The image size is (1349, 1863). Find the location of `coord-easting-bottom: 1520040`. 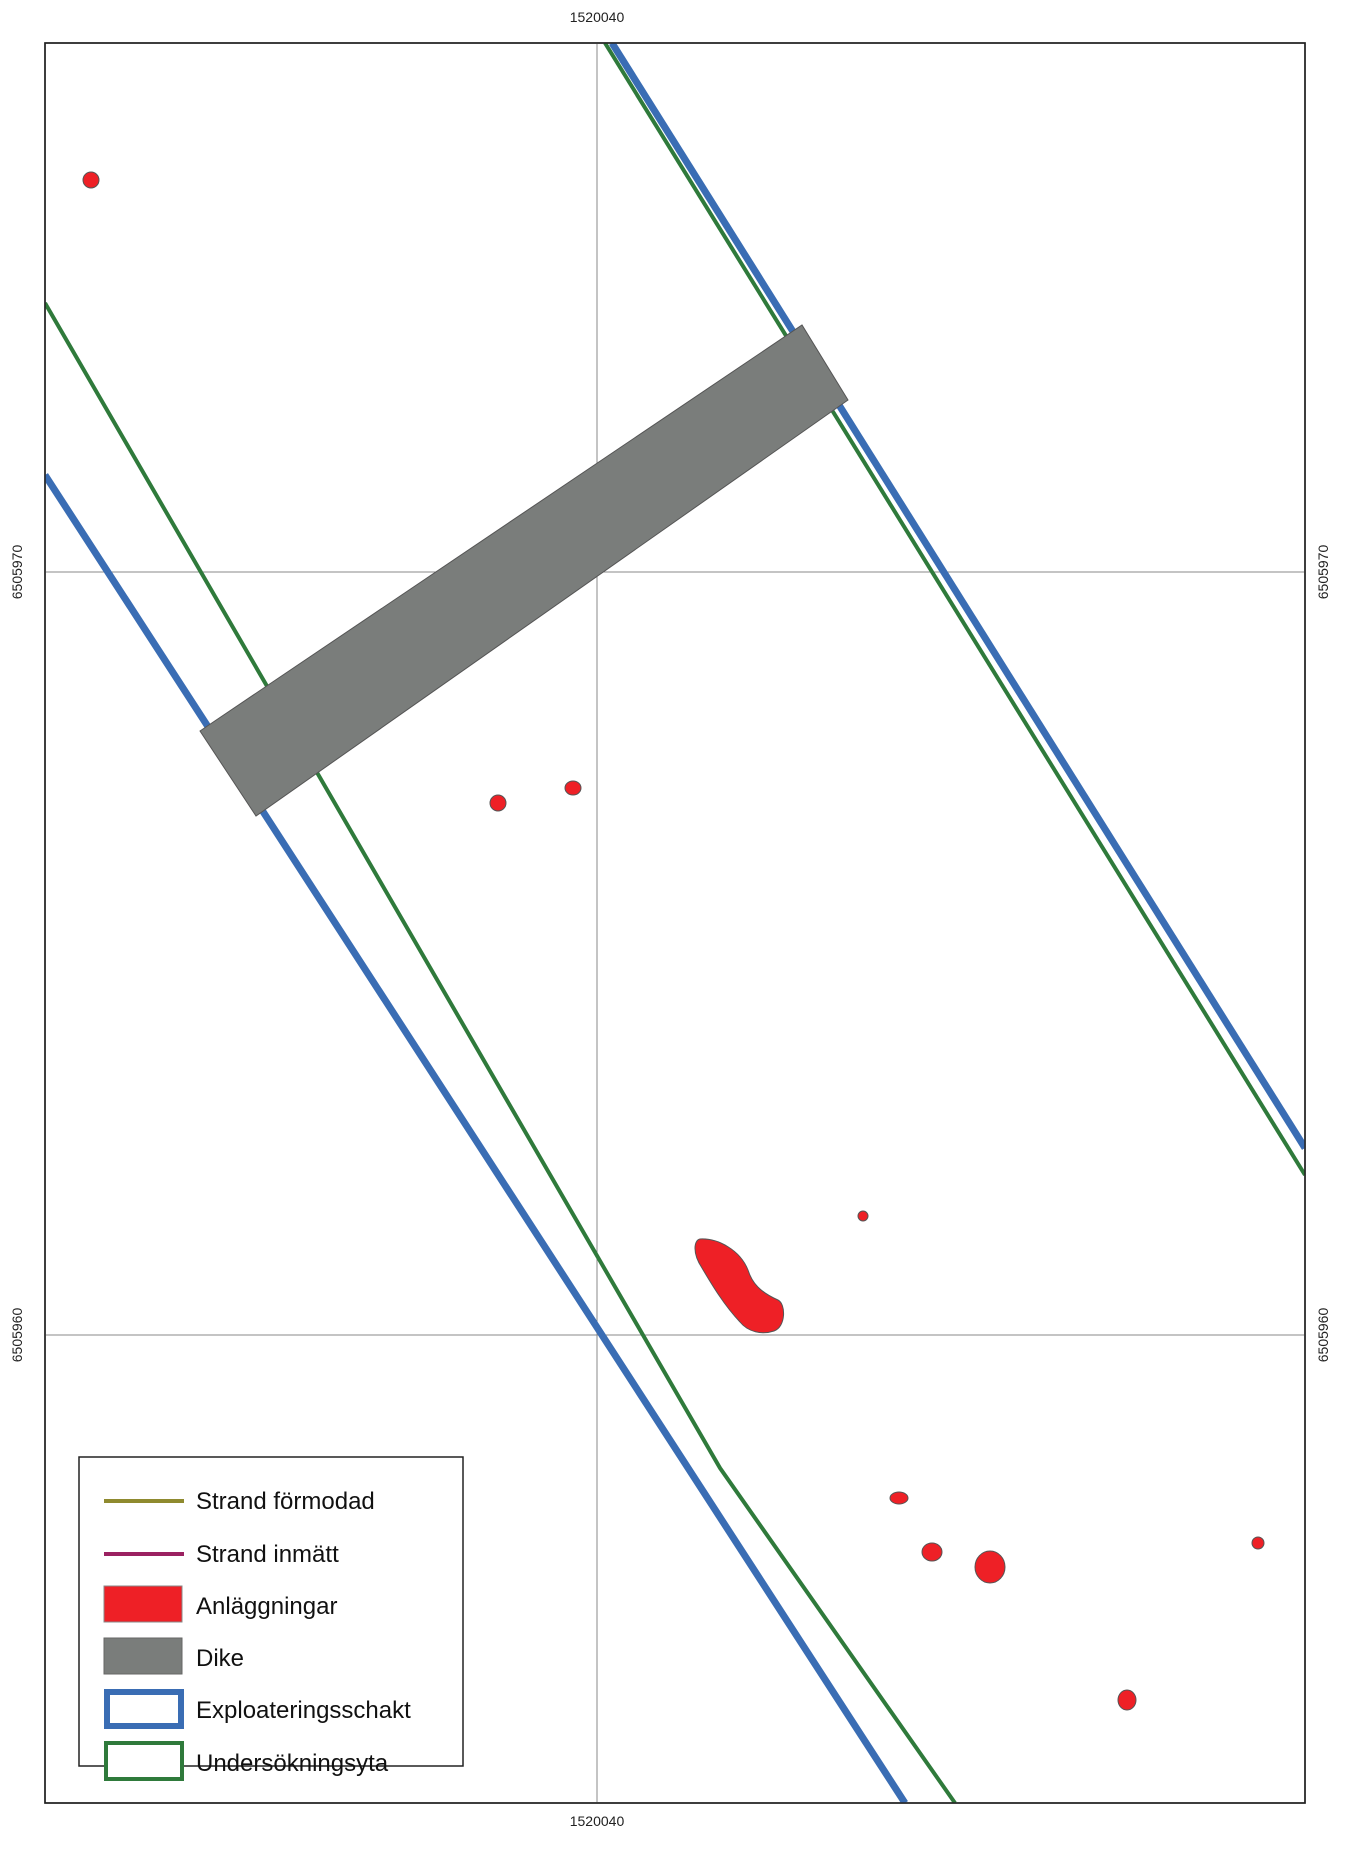

coord-easting-bottom: 1520040 is located at coordinates (597, 1821).